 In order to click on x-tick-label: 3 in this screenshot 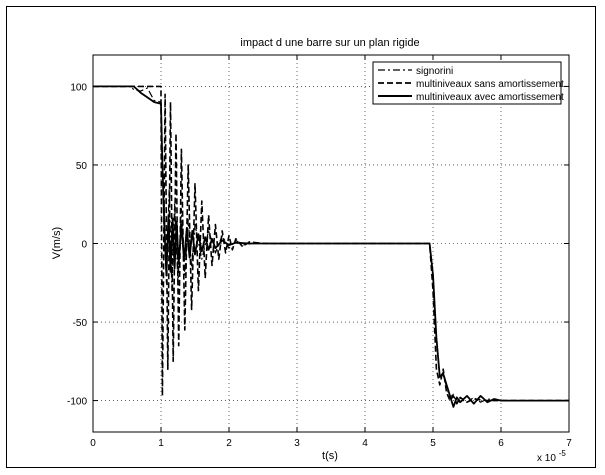, I will do `click(297, 443)`.